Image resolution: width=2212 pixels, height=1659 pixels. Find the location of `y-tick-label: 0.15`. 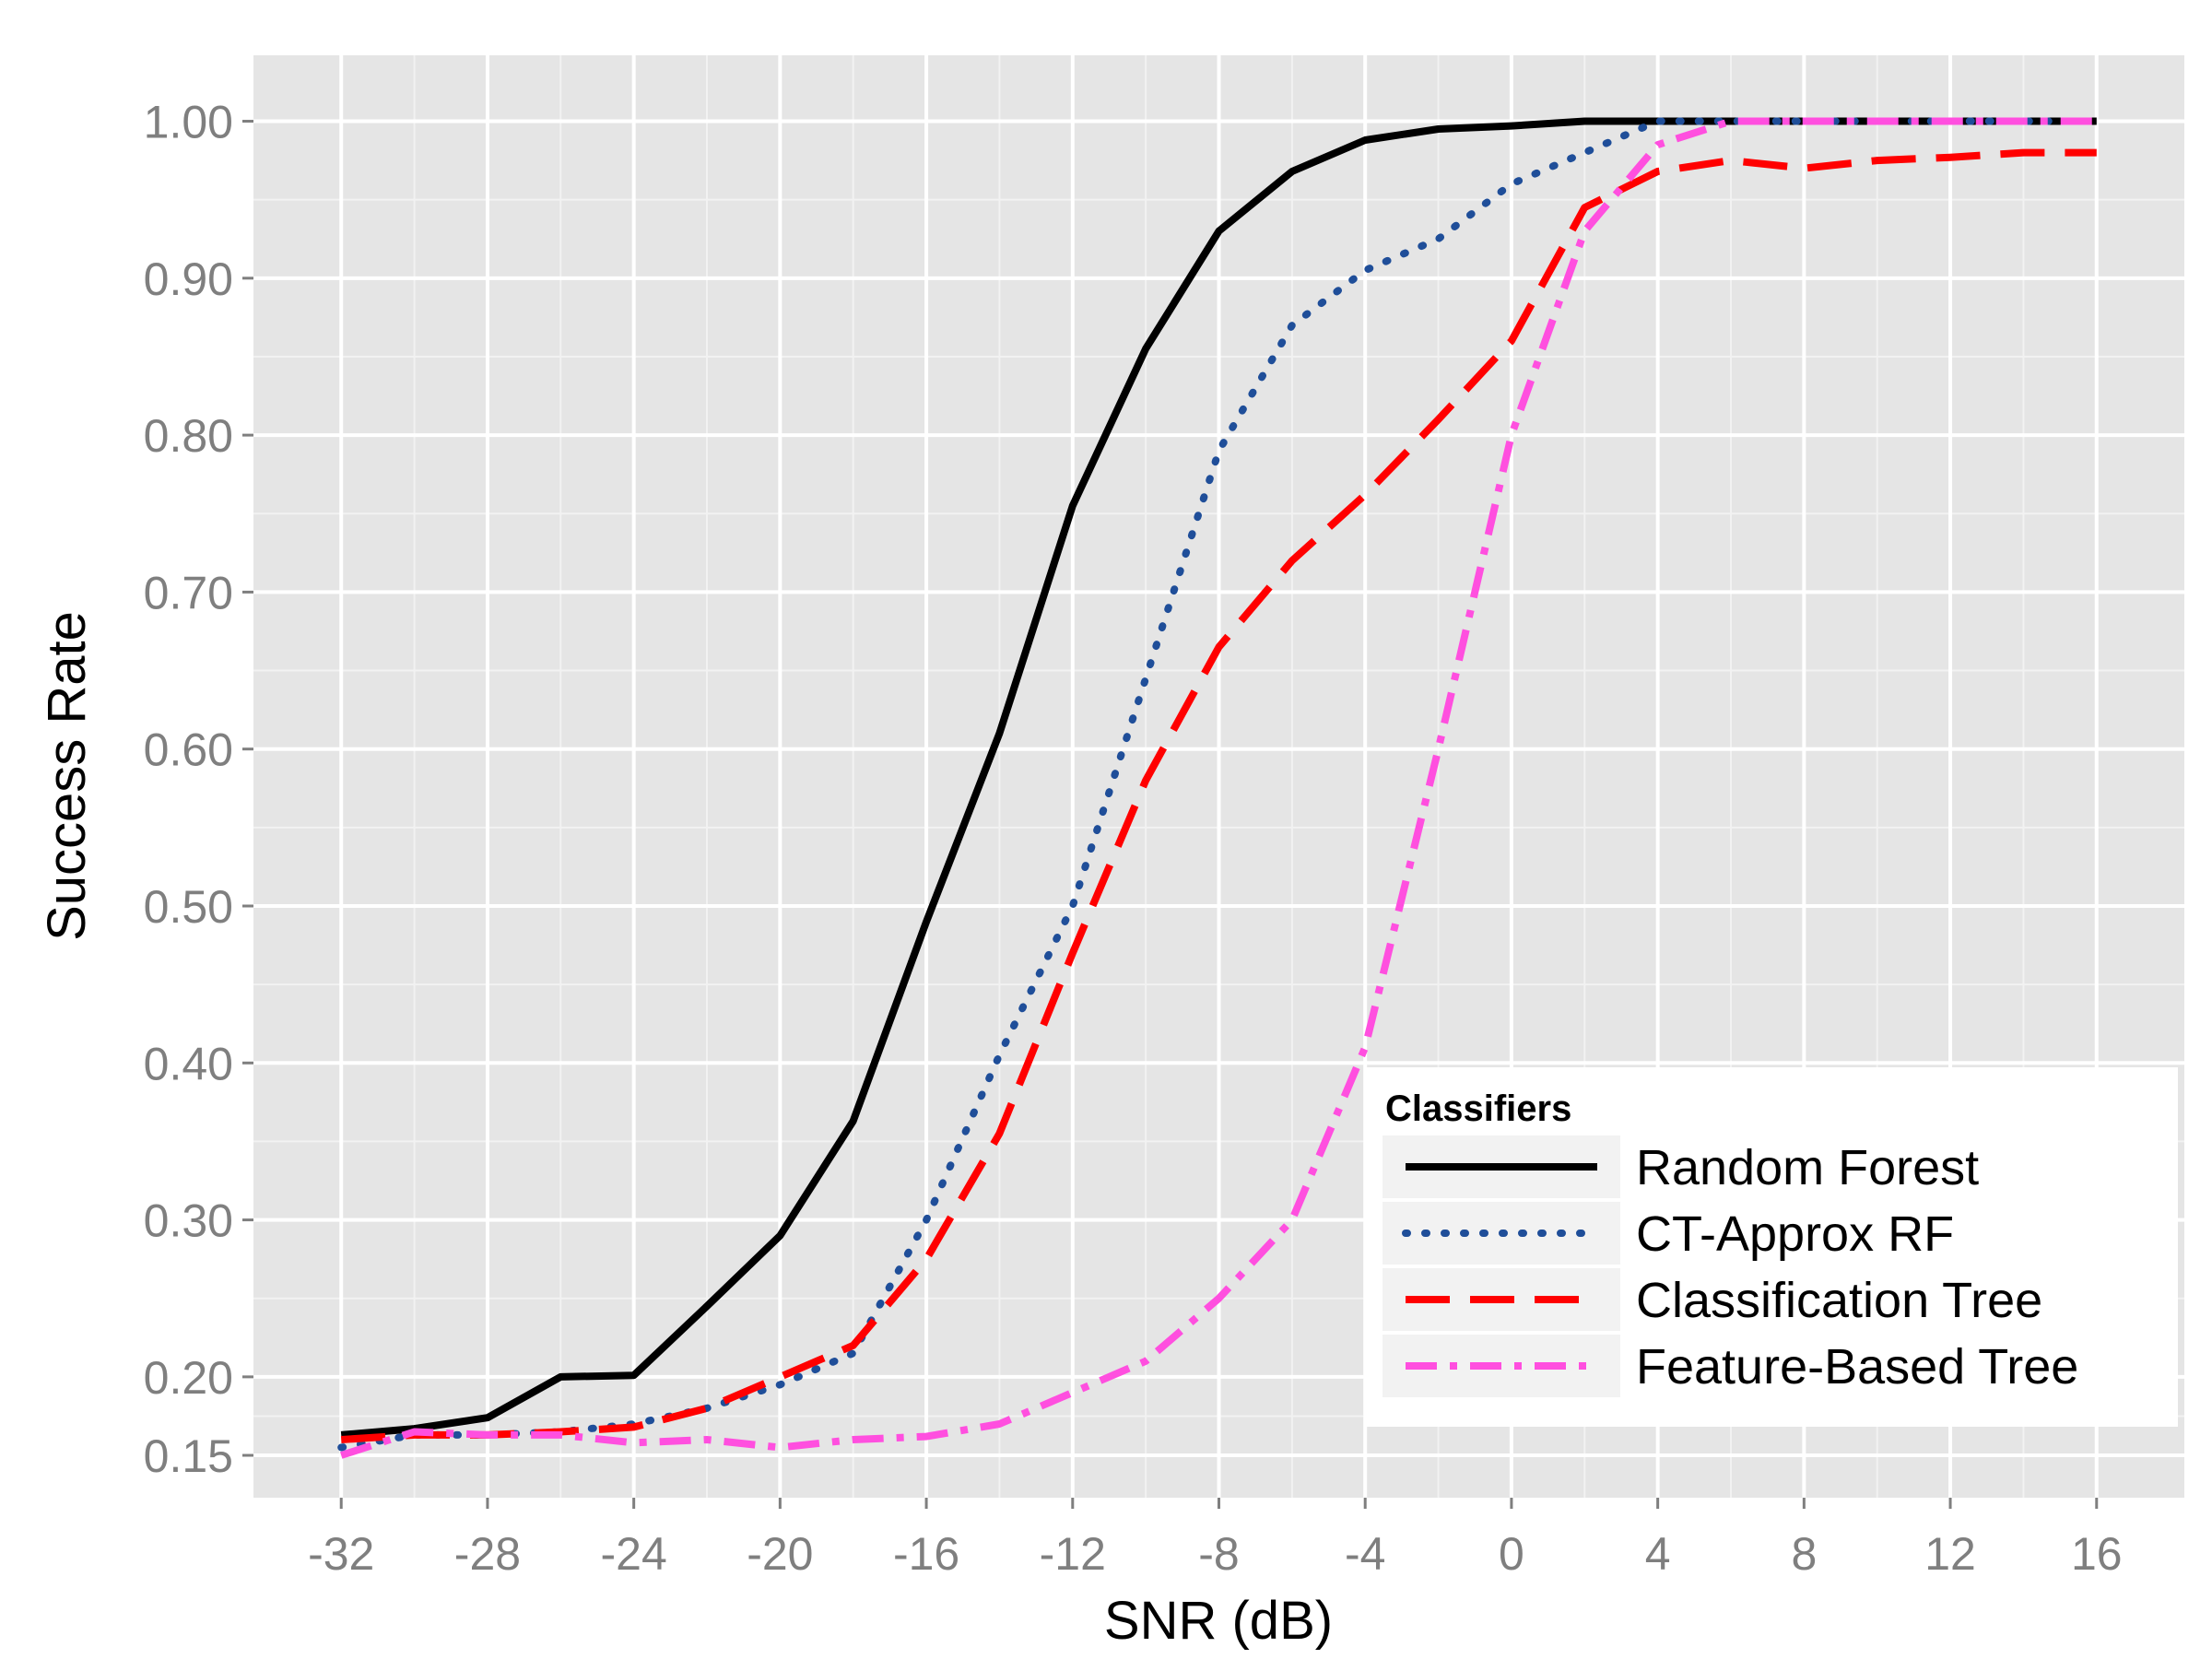

y-tick-label: 0.15 is located at coordinates (188, 1456).